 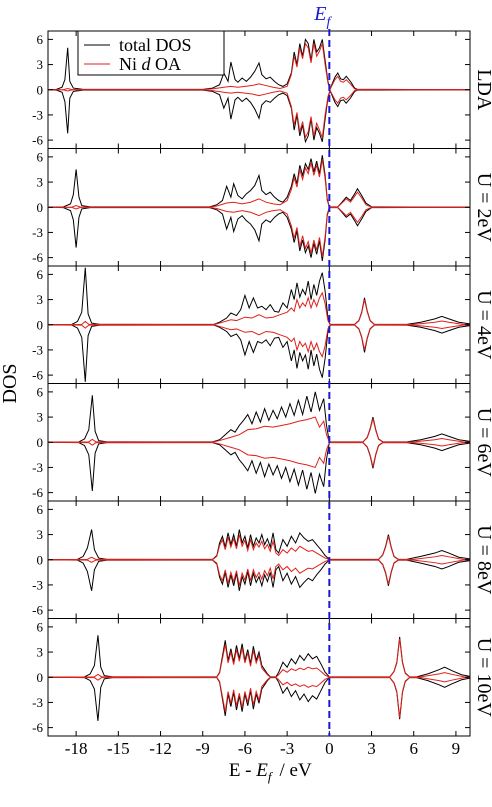 What do you see at coordinates (76, 748) in the screenshot?
I see `x-tick-label: -18` at bounding box center [76, 748].